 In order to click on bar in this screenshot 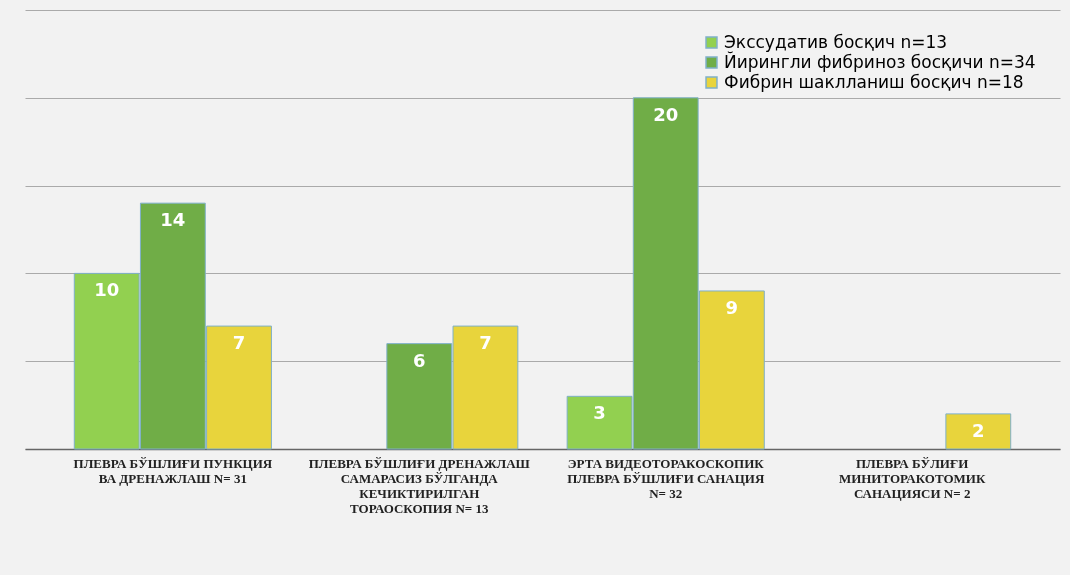, I will do `click(978, 431)`.